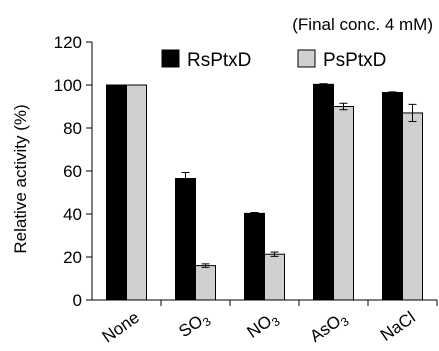 This screenshot has height=351, width=439. Describe the element at coordinates (219, 60) in the screenshot. I see `legend-label-rsptxd: RsPtxD` at that location.